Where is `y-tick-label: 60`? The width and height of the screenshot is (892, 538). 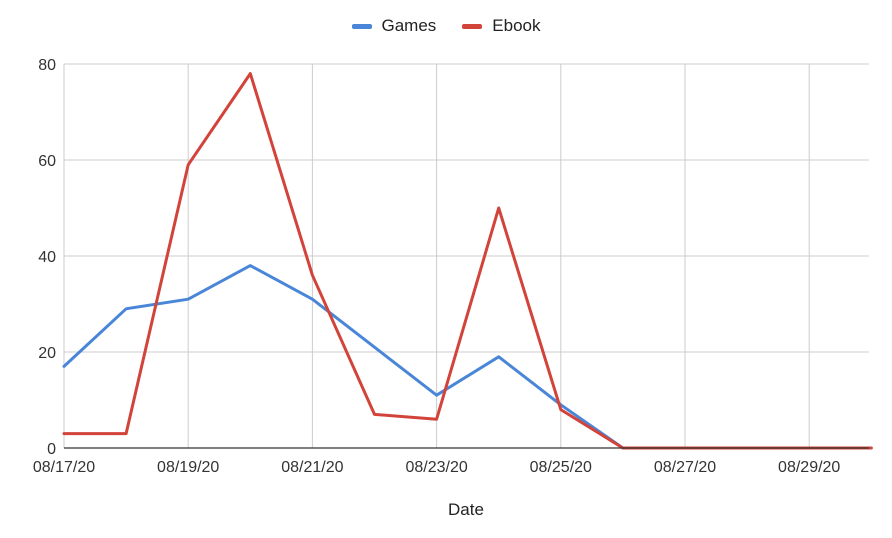
y-tick-label: 60 is located at coordinates (47, 161).